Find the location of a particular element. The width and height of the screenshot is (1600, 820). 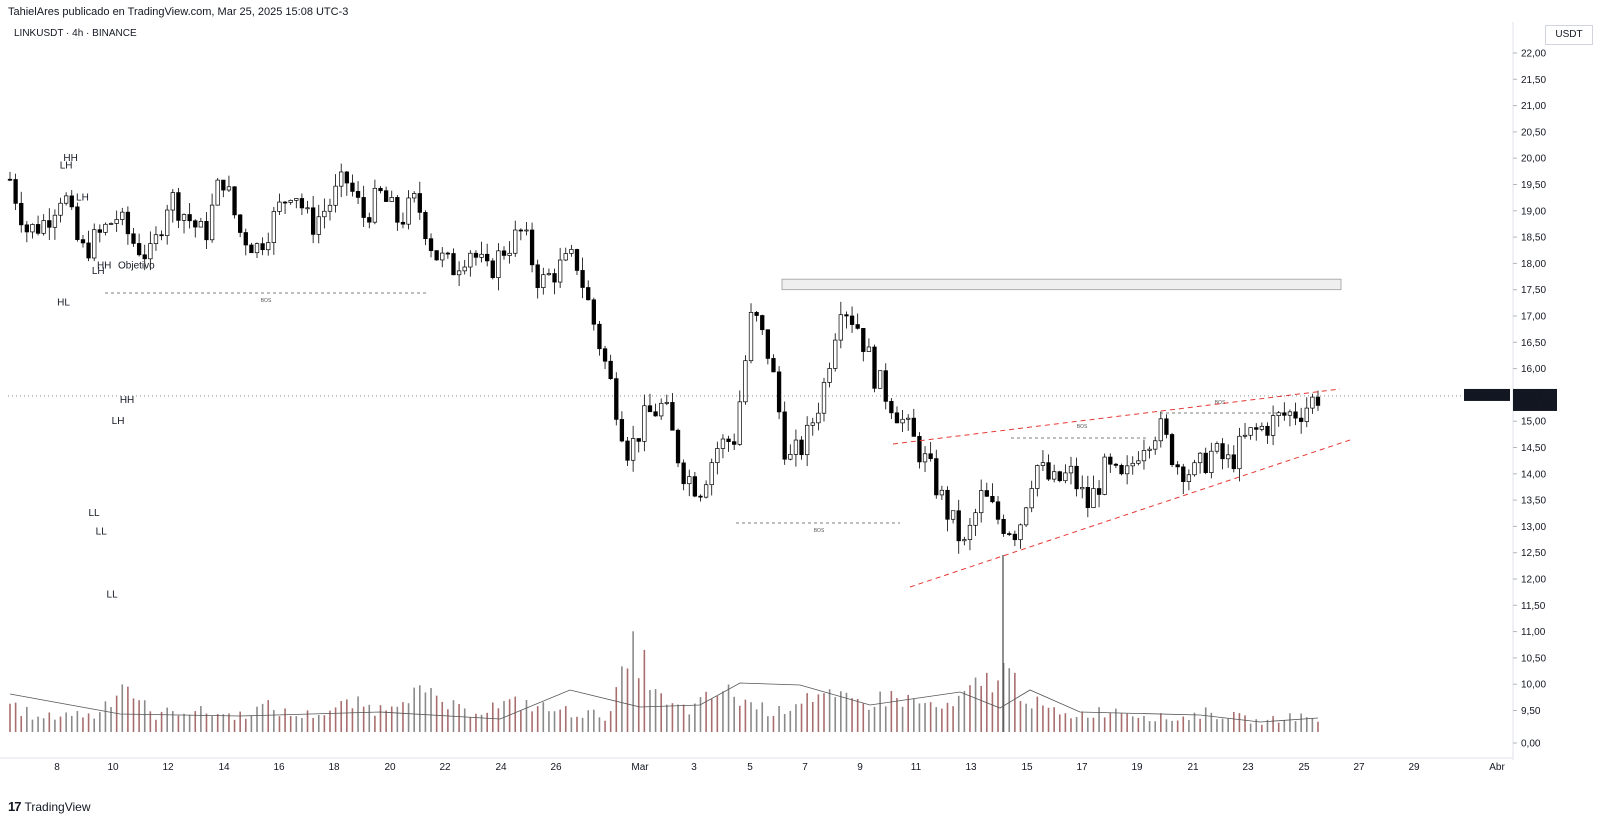

x-tick-label: 5 is located at coordinates (750, 767).